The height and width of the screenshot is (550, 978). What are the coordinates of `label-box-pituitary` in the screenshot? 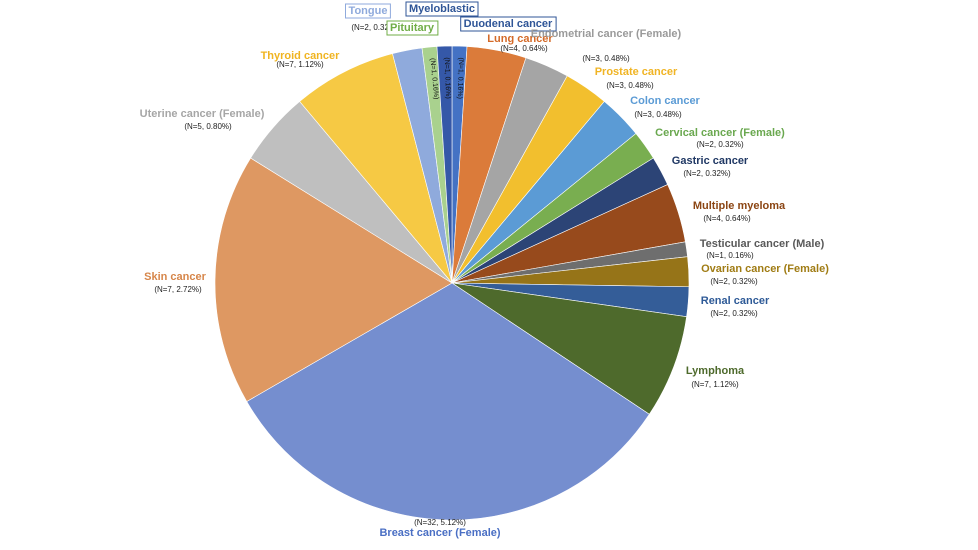 It's located at (412, 28).